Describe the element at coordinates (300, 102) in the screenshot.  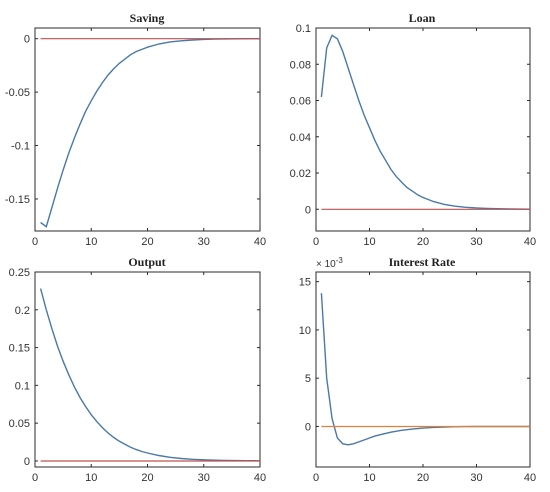
I see `y-tick-label-loan: 0.06` at that location.